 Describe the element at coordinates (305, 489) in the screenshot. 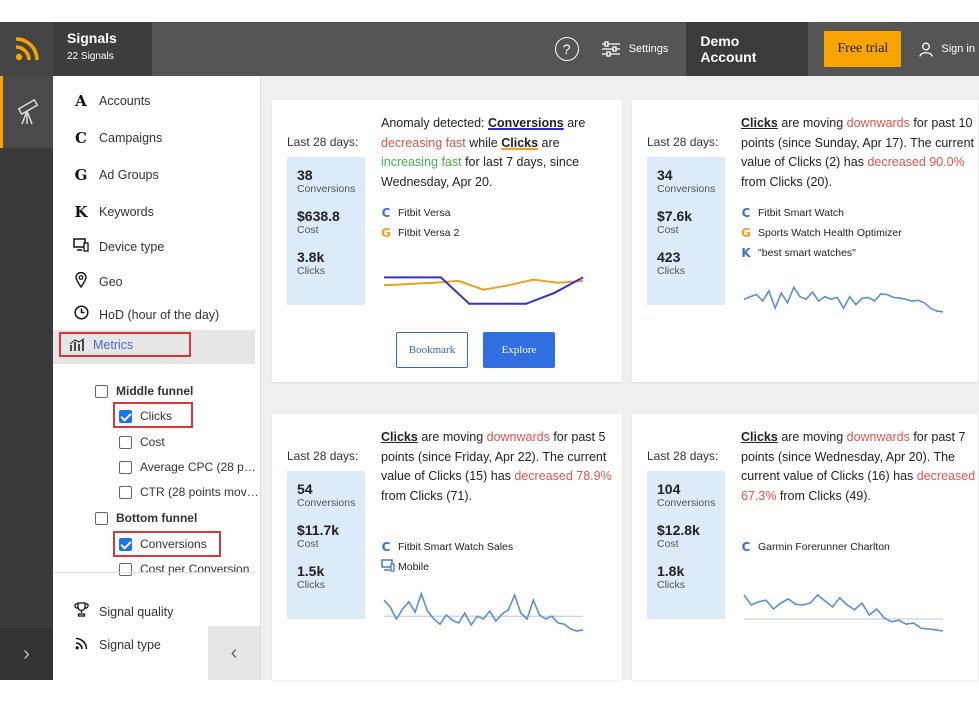

I see `stat-value: 54` at that location.